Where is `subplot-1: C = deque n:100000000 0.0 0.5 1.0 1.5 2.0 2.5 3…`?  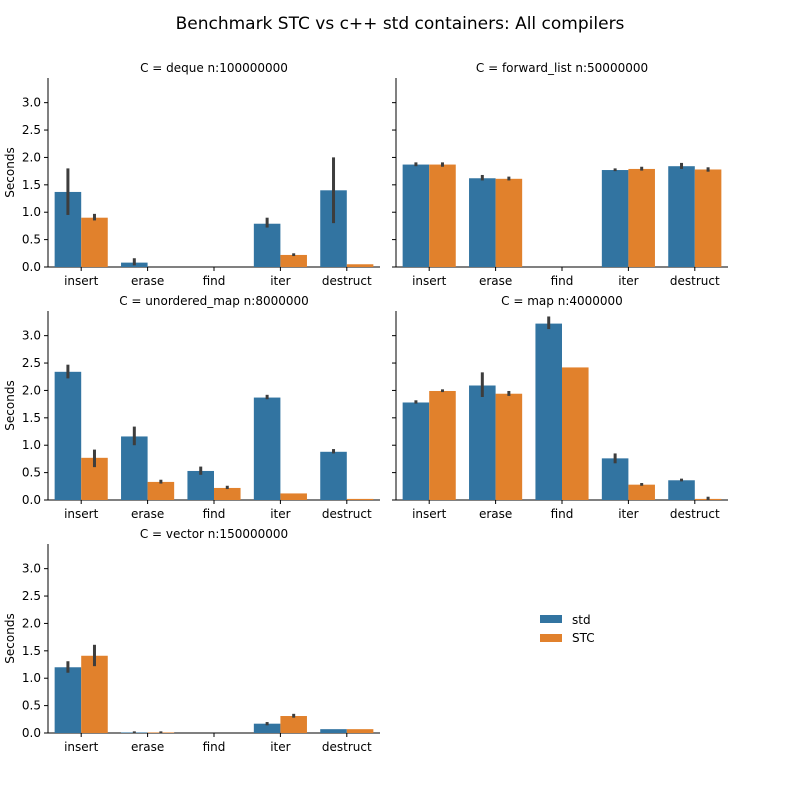
subplot-1: C = deque n:100000000 0.0 0.5 1.0 1.5 2.0 2.5 3… is located at coordinates (191, 174).